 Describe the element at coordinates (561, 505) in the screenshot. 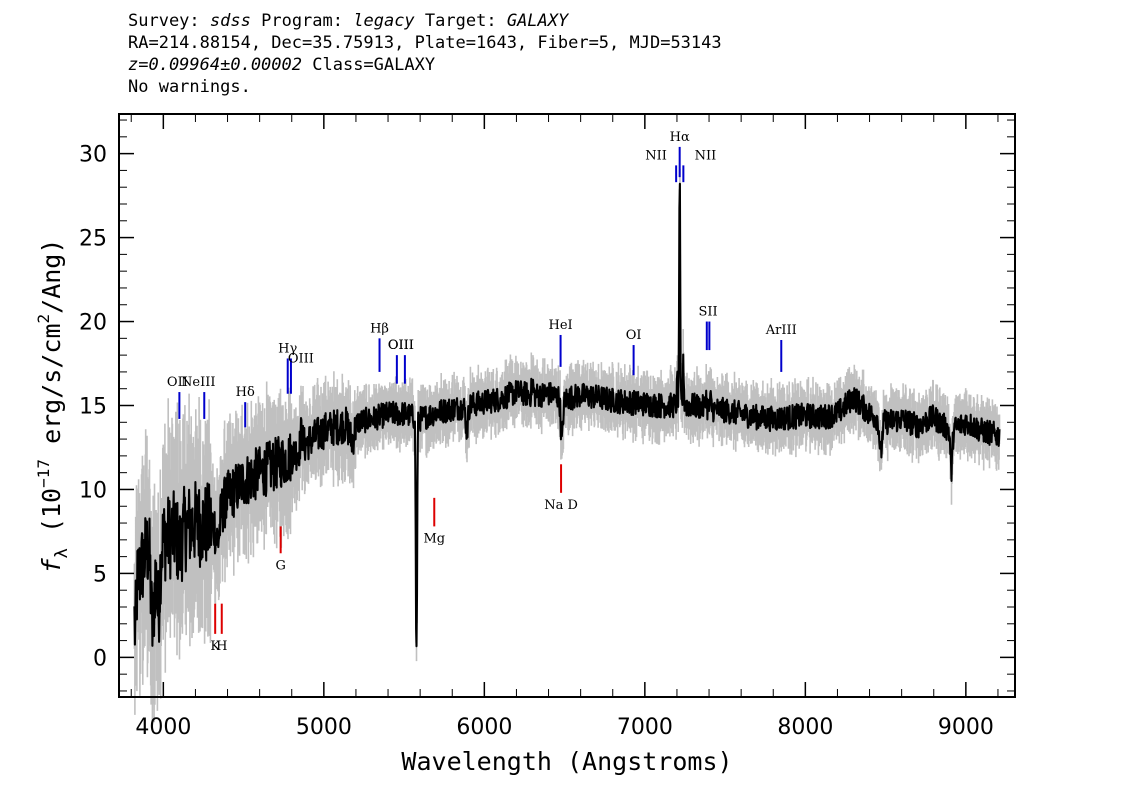

I see `absorption-line-label: Na D` at that location.